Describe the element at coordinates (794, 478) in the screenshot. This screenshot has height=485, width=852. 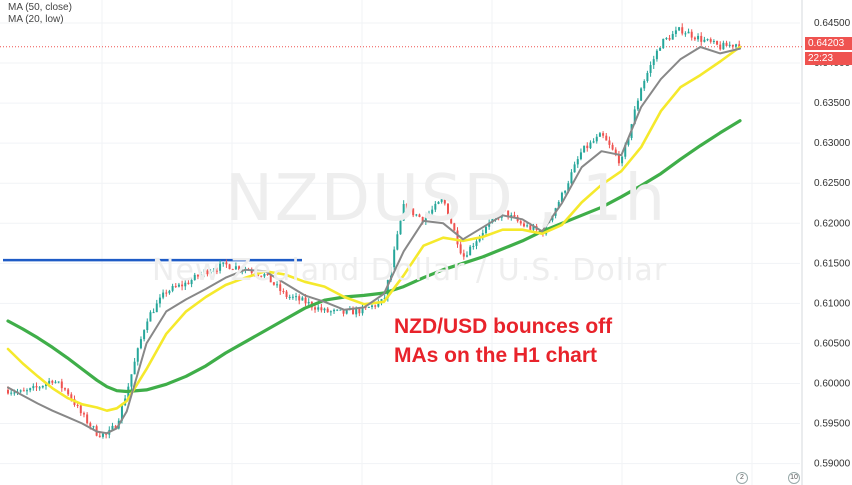
I see `settings-icon: 10` at that location.